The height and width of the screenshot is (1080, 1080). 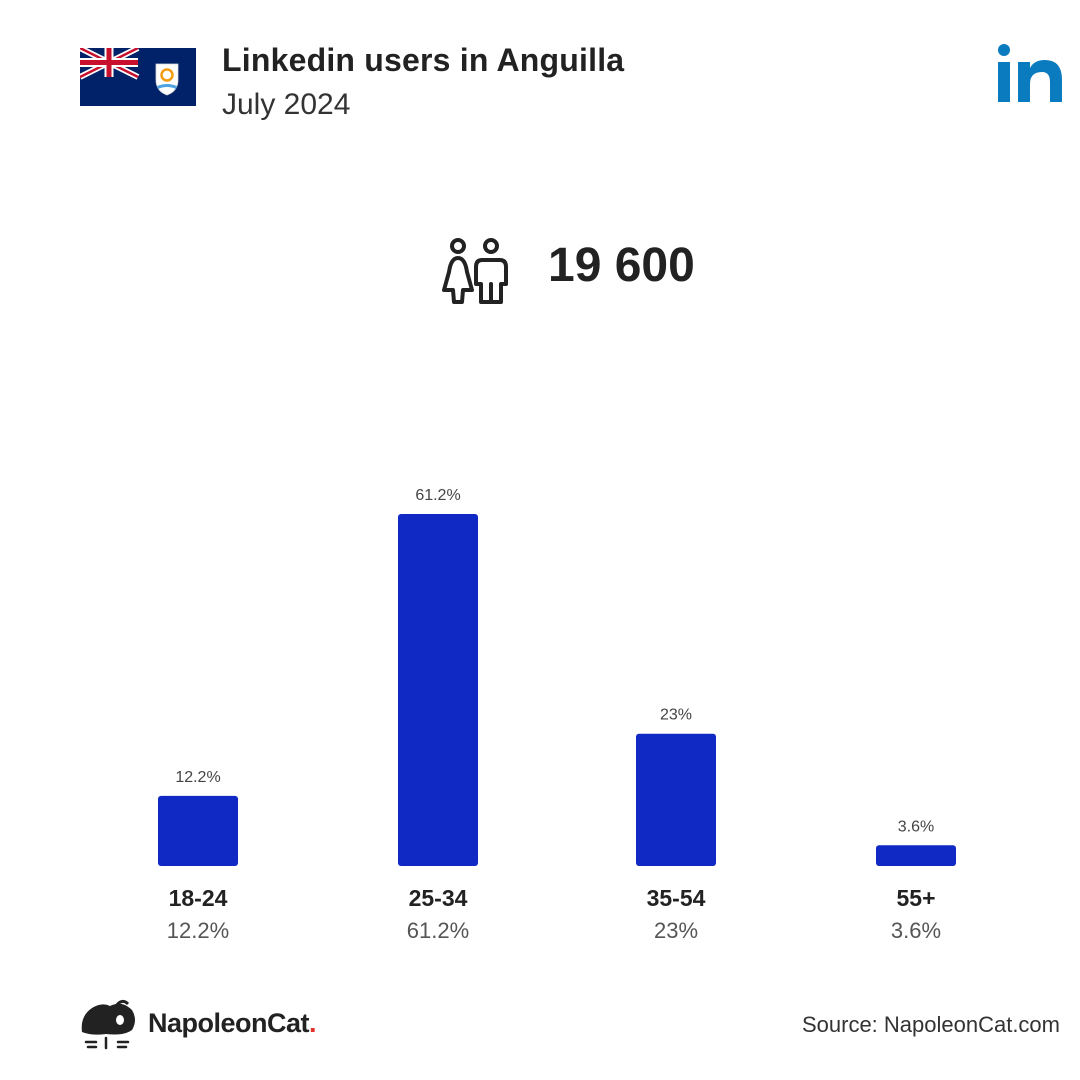 What do you see at coordinates (621, 265) in the screenshot?
I see `total-users-value: 19 600` at bounding box center [621, 265].